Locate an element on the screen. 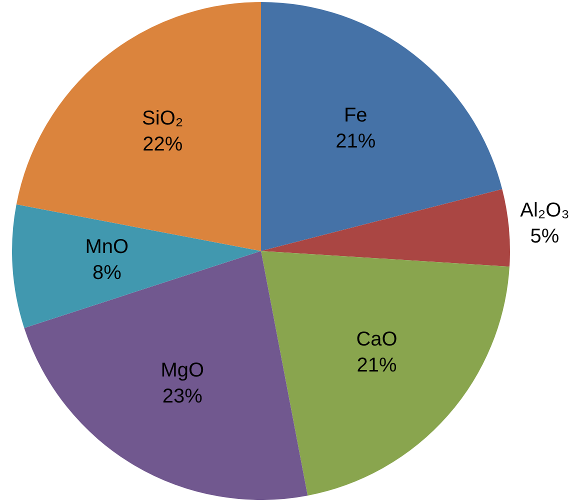  data-label: 8% is located at coordinates (107, 273).